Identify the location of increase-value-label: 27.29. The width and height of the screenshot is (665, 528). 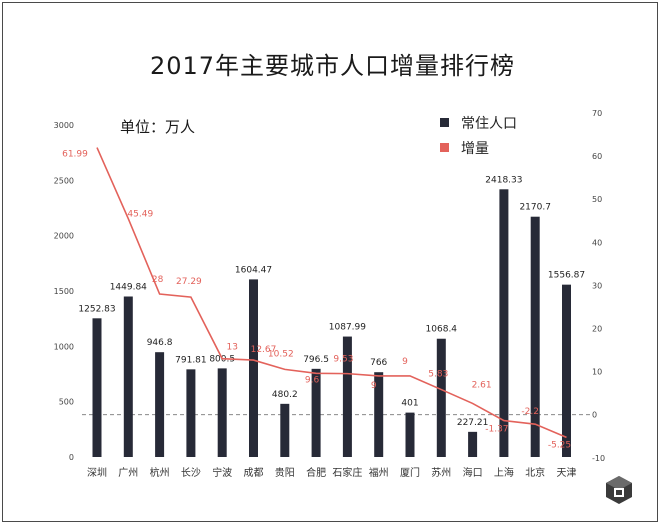
(189, 282).